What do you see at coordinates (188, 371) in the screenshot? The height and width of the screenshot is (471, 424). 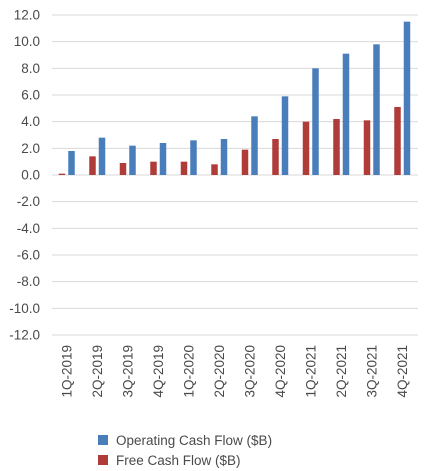 I see `x-tick-label: 1Q-2020` at bounding box center [188, 371].